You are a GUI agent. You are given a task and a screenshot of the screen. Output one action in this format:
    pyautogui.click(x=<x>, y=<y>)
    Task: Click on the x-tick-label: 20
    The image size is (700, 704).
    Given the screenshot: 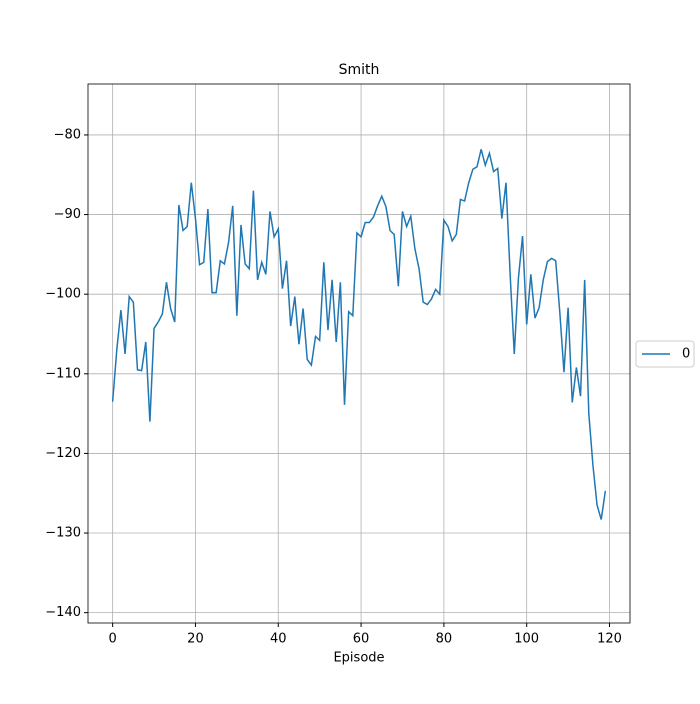 What is the action you would take?
    pyautogui.click(x=195, y=639)
    